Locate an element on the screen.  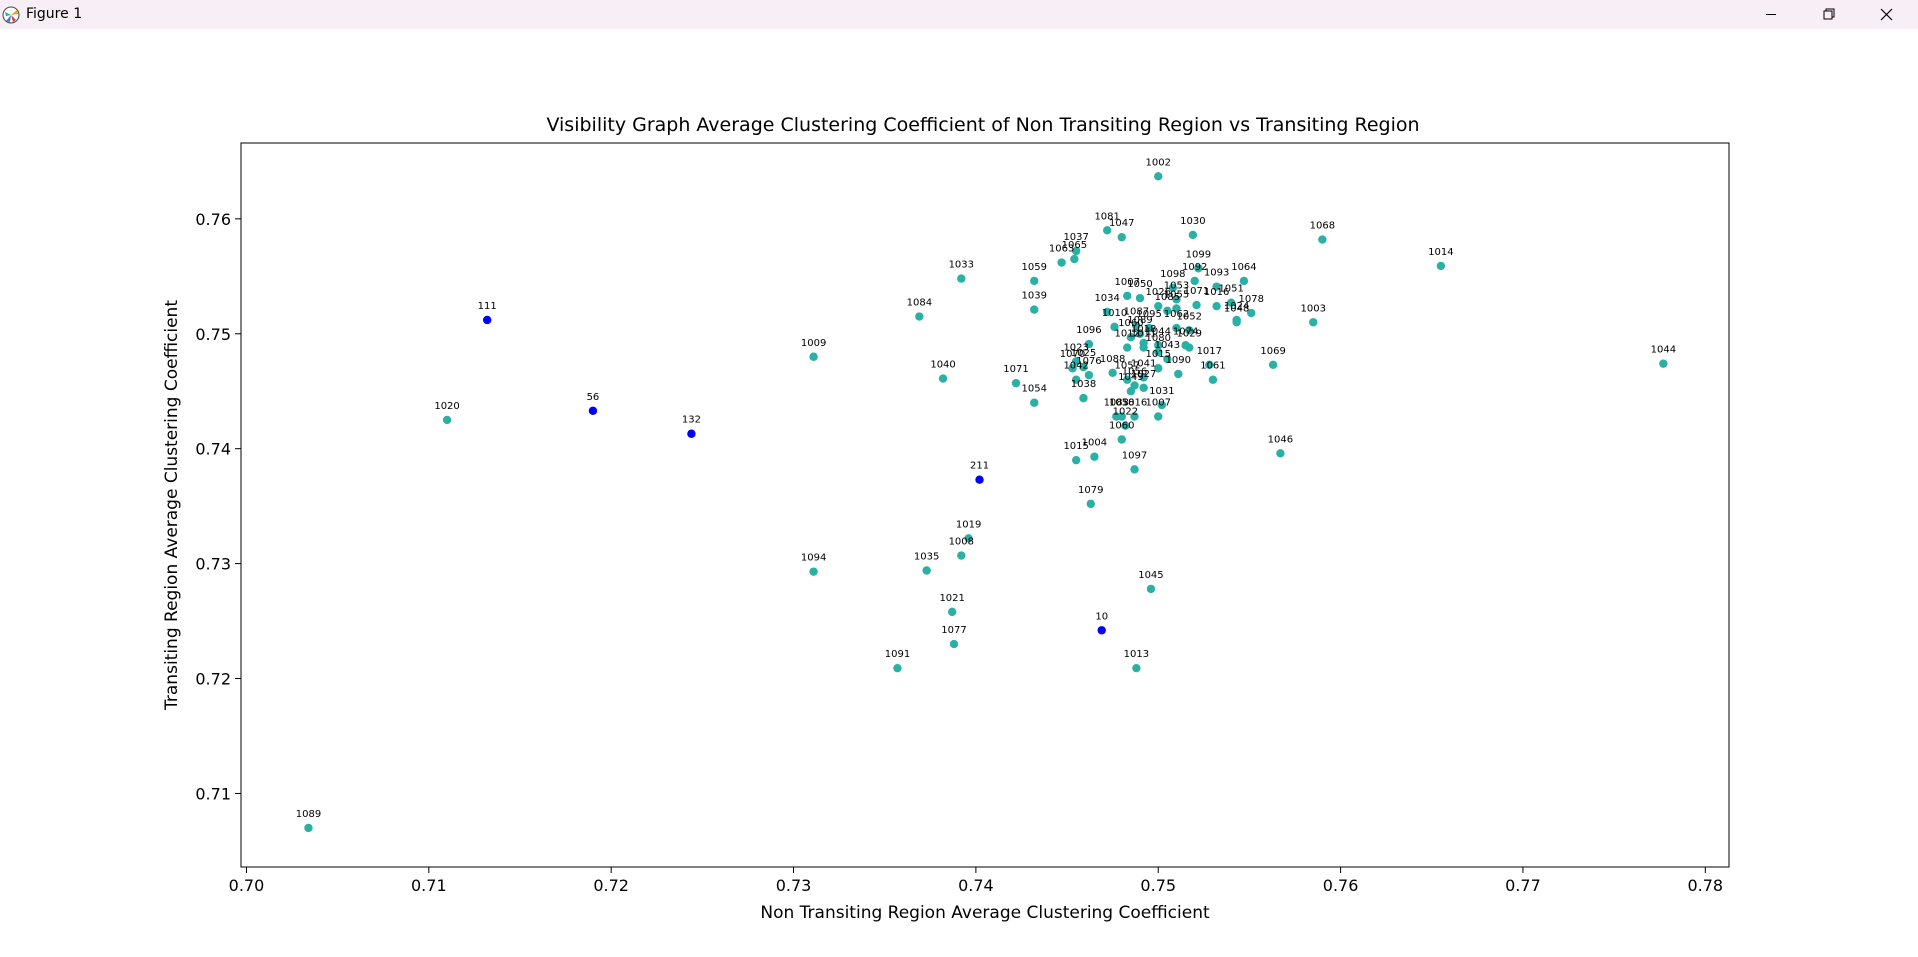
data-point-label: 1060 is located at coordinates (1130, 323).